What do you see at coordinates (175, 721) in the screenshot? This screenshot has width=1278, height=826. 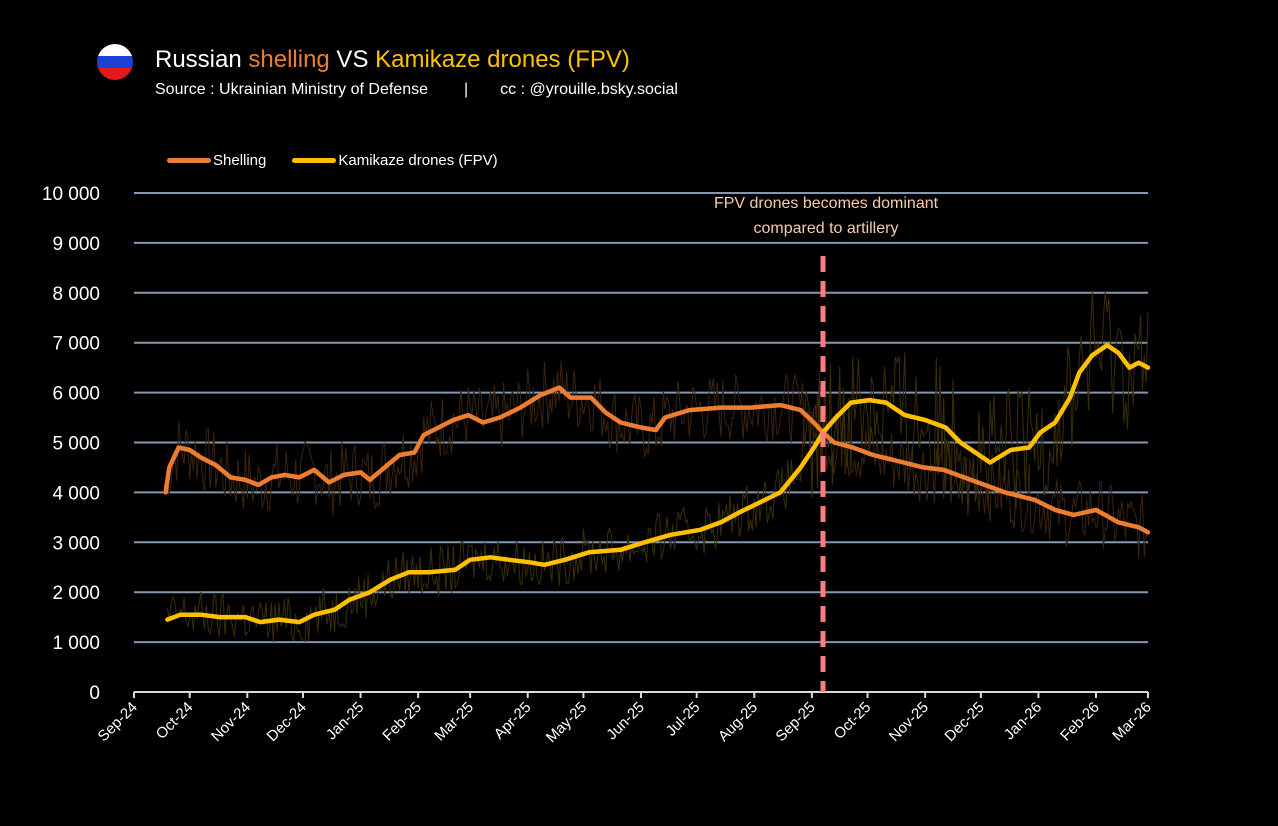 I see `x-tick-label: Oct-24` at bounding box center [175, 721].